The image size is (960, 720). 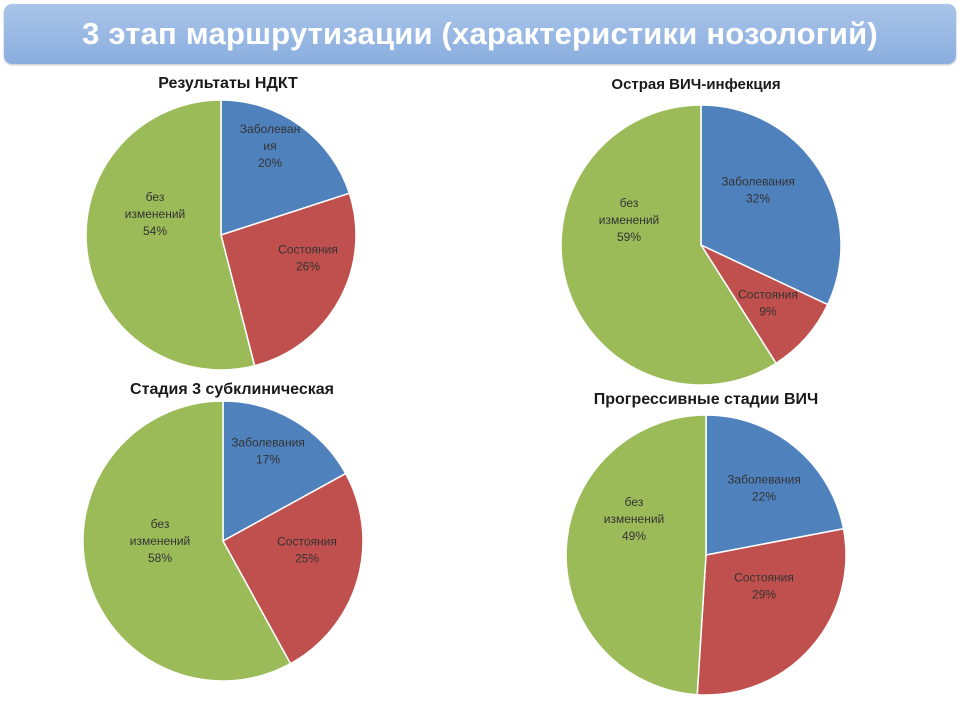 What do you see at coordinates (758, 190) in the screenshot?
I see `pie-data-label-zabolevaniya: Заболевания 32%` at bounding box center [758, 190].